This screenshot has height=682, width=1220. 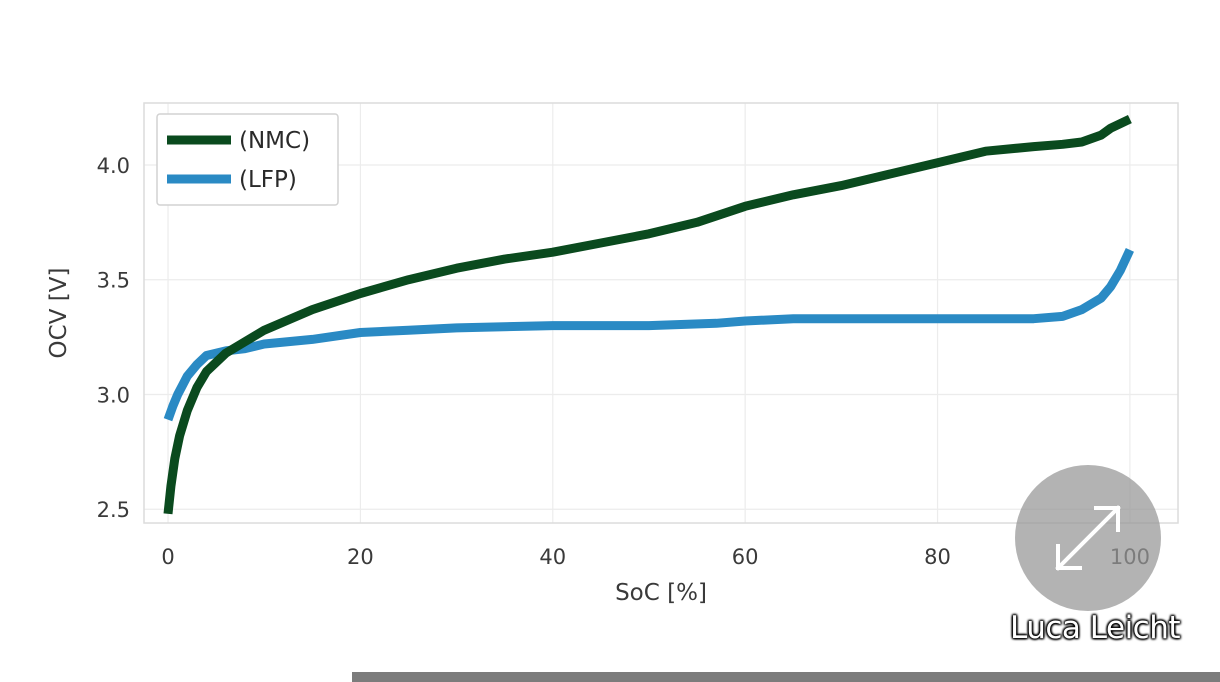 I want to click on expand-button, so click(x=1088, y=538).